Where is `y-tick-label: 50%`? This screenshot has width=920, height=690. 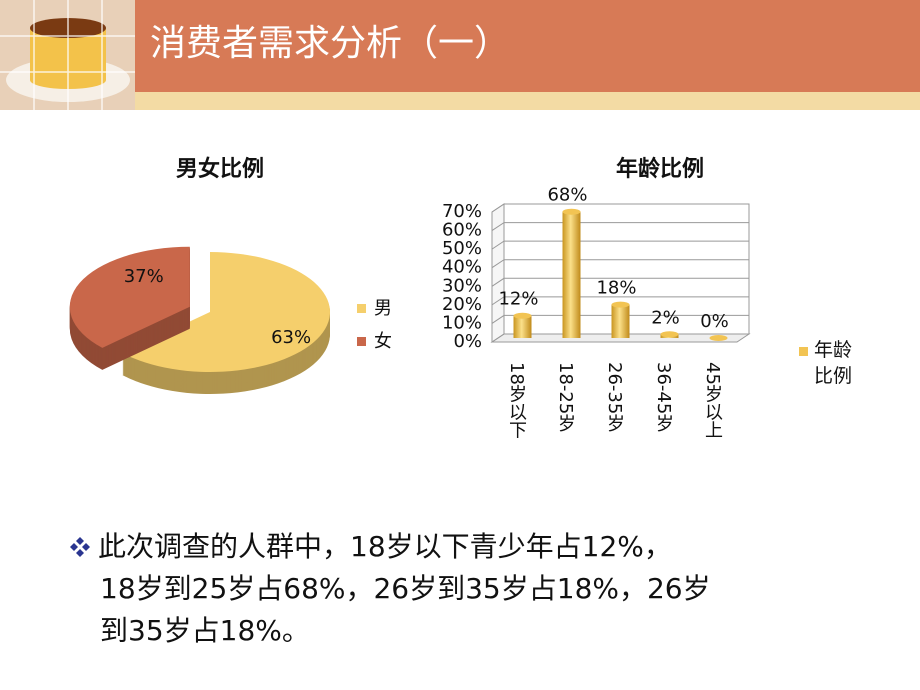
y-tick-label: 50% is located at coordinates (462, 248).